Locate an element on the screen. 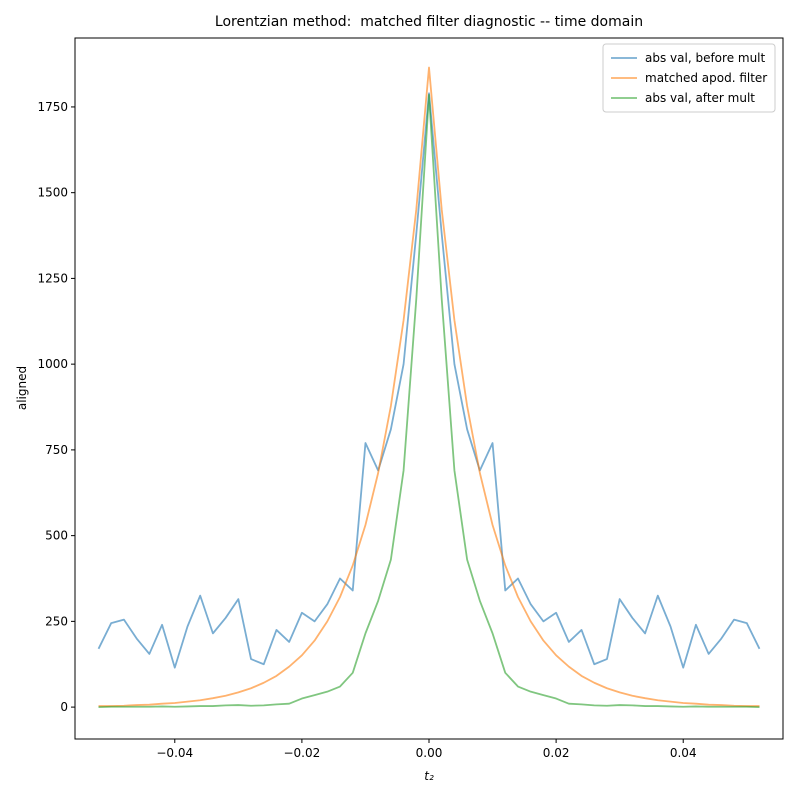 The height and width of the screenshot is (804, 800). y-tick-label: 1500 is located at coordinates (52, 193).